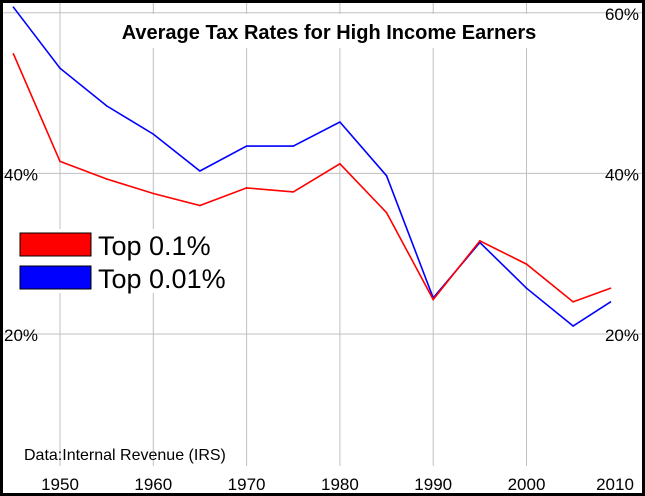 The width and height of the screenshot is (645, 496). What do you see at coordinates (615, 484) in the screenshot?
I see `x-tick-label: 2010` at bounding box center [615, 484].